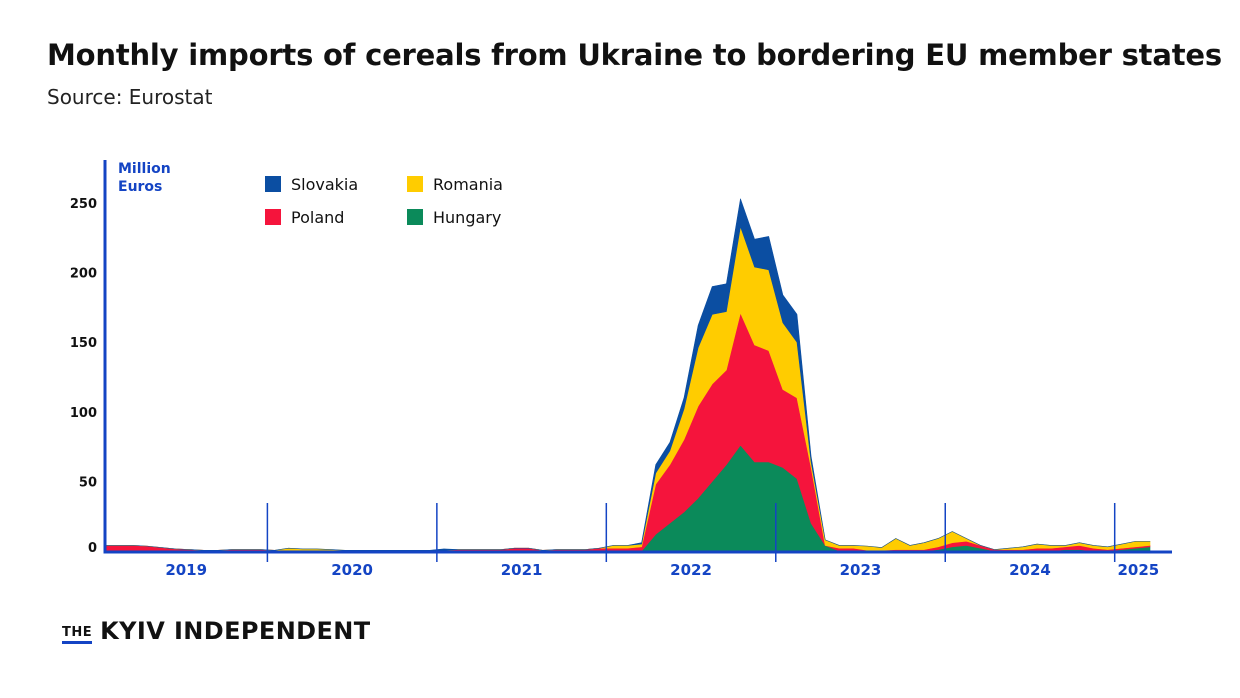 This screenshot has height=698, width=1240. Describe the element at coordinates (92, 548) in the screenshot. I see `y-tick-0: 0` at that location.